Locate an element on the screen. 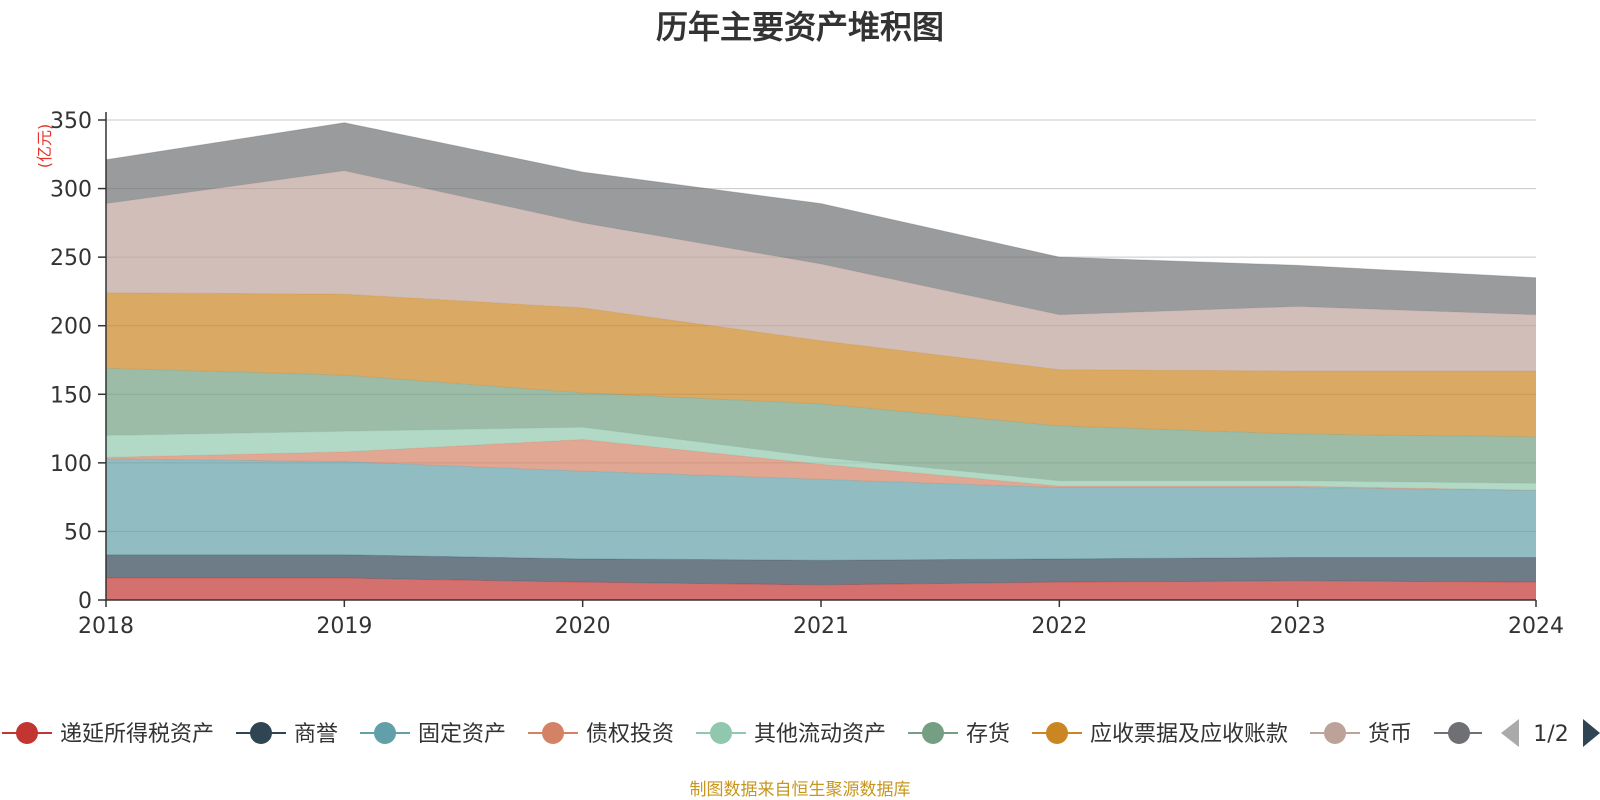 Image resolution: width=1600 pixels, height=800 pixels. legend-item: 递延所得税资产 is located at coordinates (108, 734).